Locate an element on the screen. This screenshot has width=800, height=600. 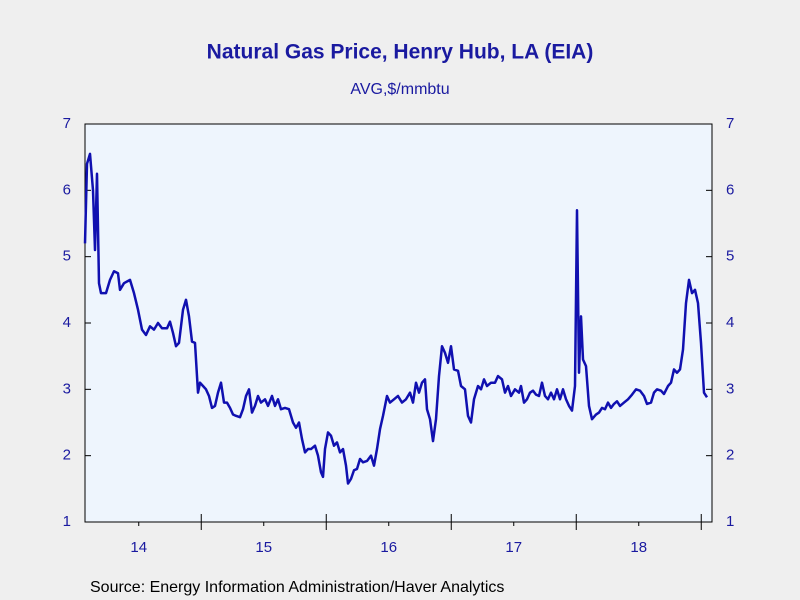
y-tick-label: 6 is located at coordinates (67, 189).